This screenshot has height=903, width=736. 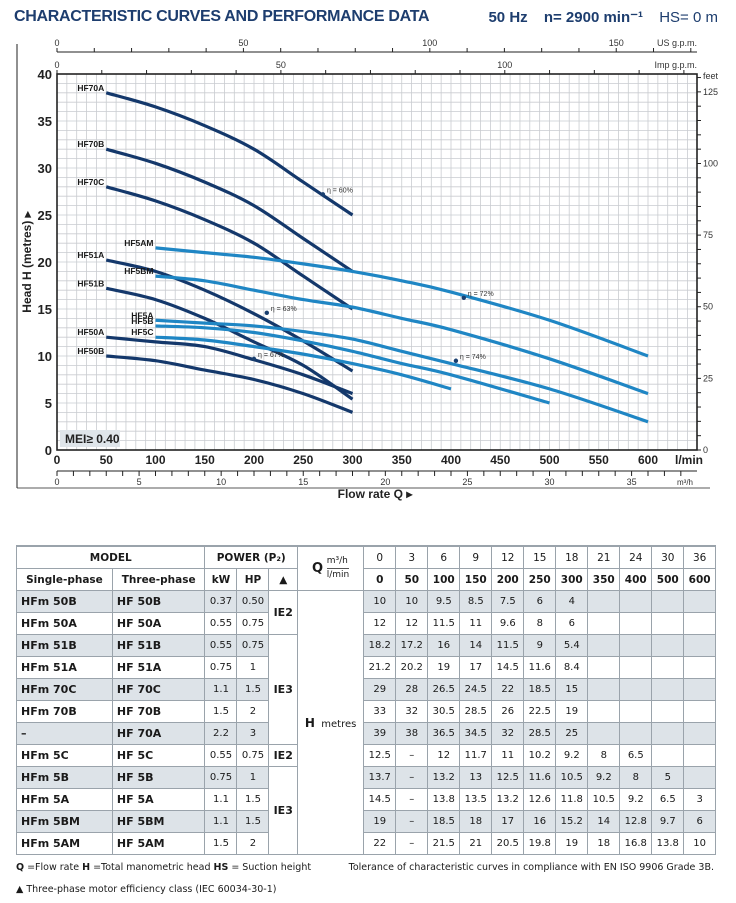 I want to click on head-value: 11.5, so click(x=444, y=623).